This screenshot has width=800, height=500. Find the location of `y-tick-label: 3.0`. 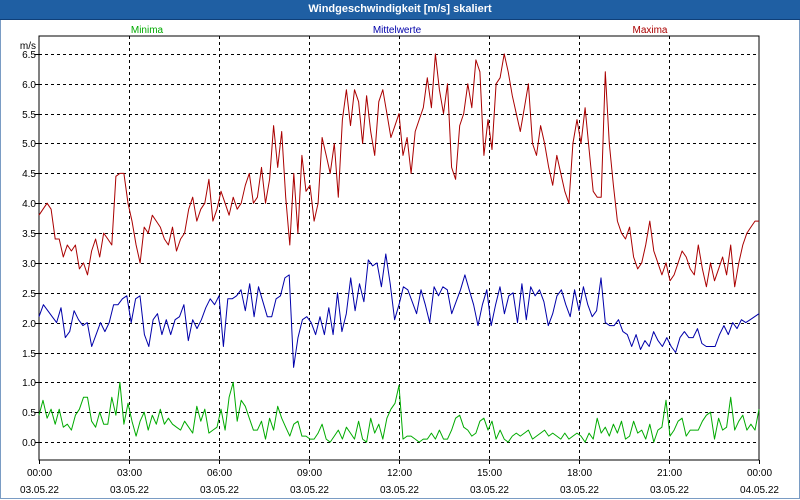

y-tick-label: 3.0 is located at coordinates (29, 264).